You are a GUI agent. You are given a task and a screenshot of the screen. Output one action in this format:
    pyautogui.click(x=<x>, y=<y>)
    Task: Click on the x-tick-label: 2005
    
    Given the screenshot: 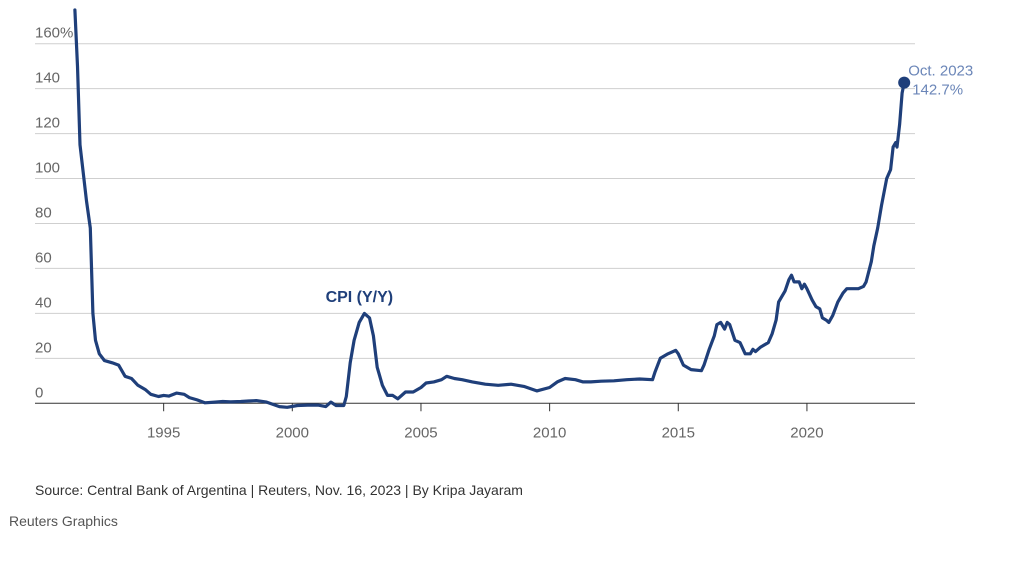 What is the action you would take?
    pyautogui.click(x=420, y=432)
    